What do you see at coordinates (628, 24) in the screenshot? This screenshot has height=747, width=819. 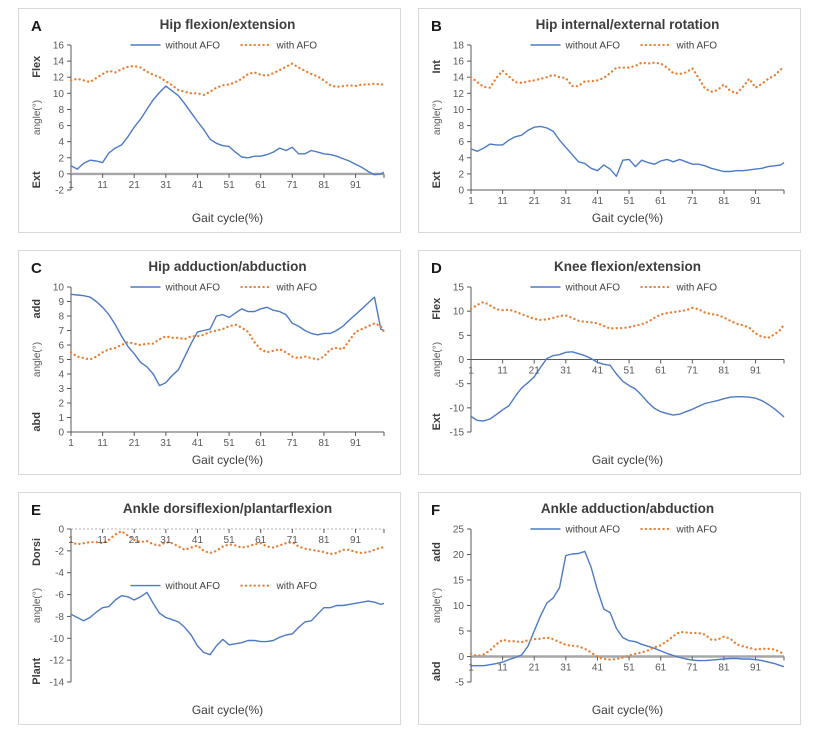 I see `chart-title: Hip internal/external rotation` at bounding box center [628, 24].